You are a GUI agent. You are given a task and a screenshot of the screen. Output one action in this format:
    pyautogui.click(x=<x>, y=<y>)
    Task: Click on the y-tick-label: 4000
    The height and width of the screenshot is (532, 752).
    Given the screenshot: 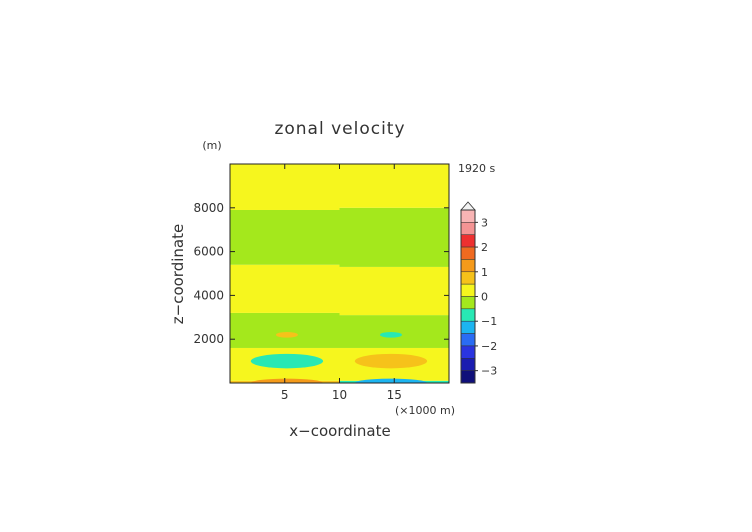 What is the action you would take?
    pyautogui.click(x=208, y=295)
    